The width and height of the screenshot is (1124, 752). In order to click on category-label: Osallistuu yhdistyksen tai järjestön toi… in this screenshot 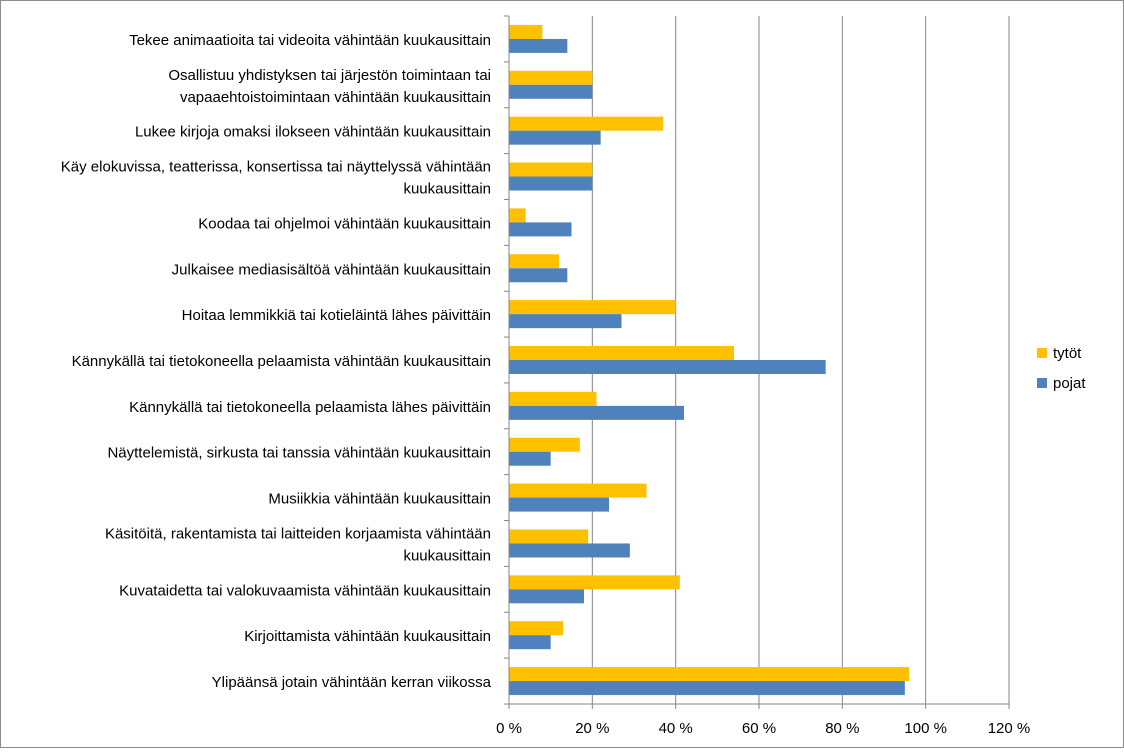, I will do `click(329, 75)`.